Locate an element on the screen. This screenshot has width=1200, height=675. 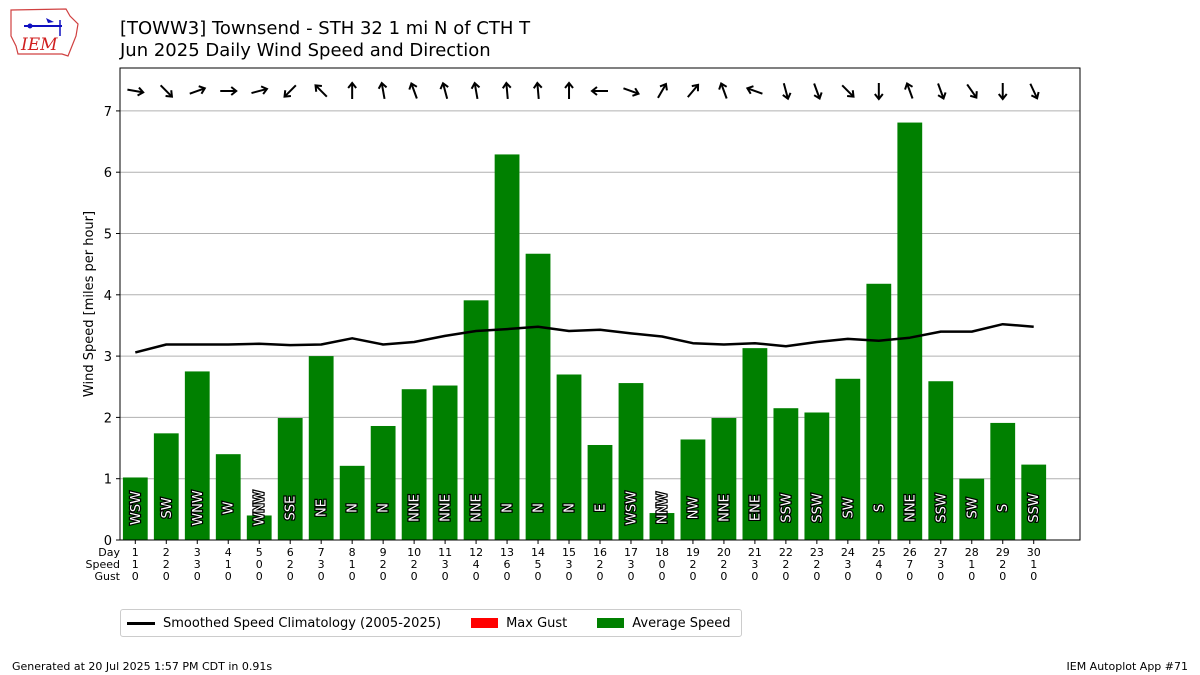
day-tick-label: 9 is located at coordinates (383, 552).